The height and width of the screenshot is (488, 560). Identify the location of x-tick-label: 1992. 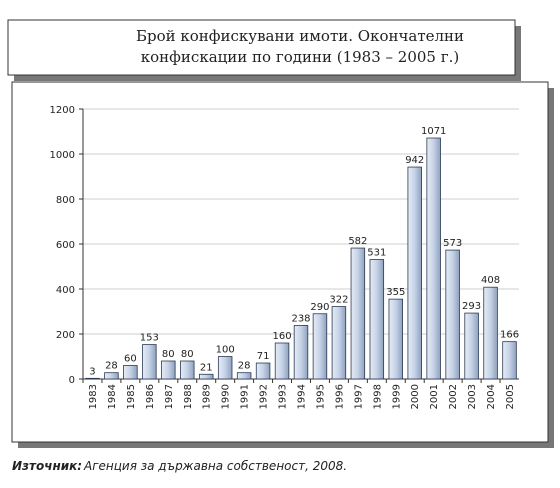
(264, 396).